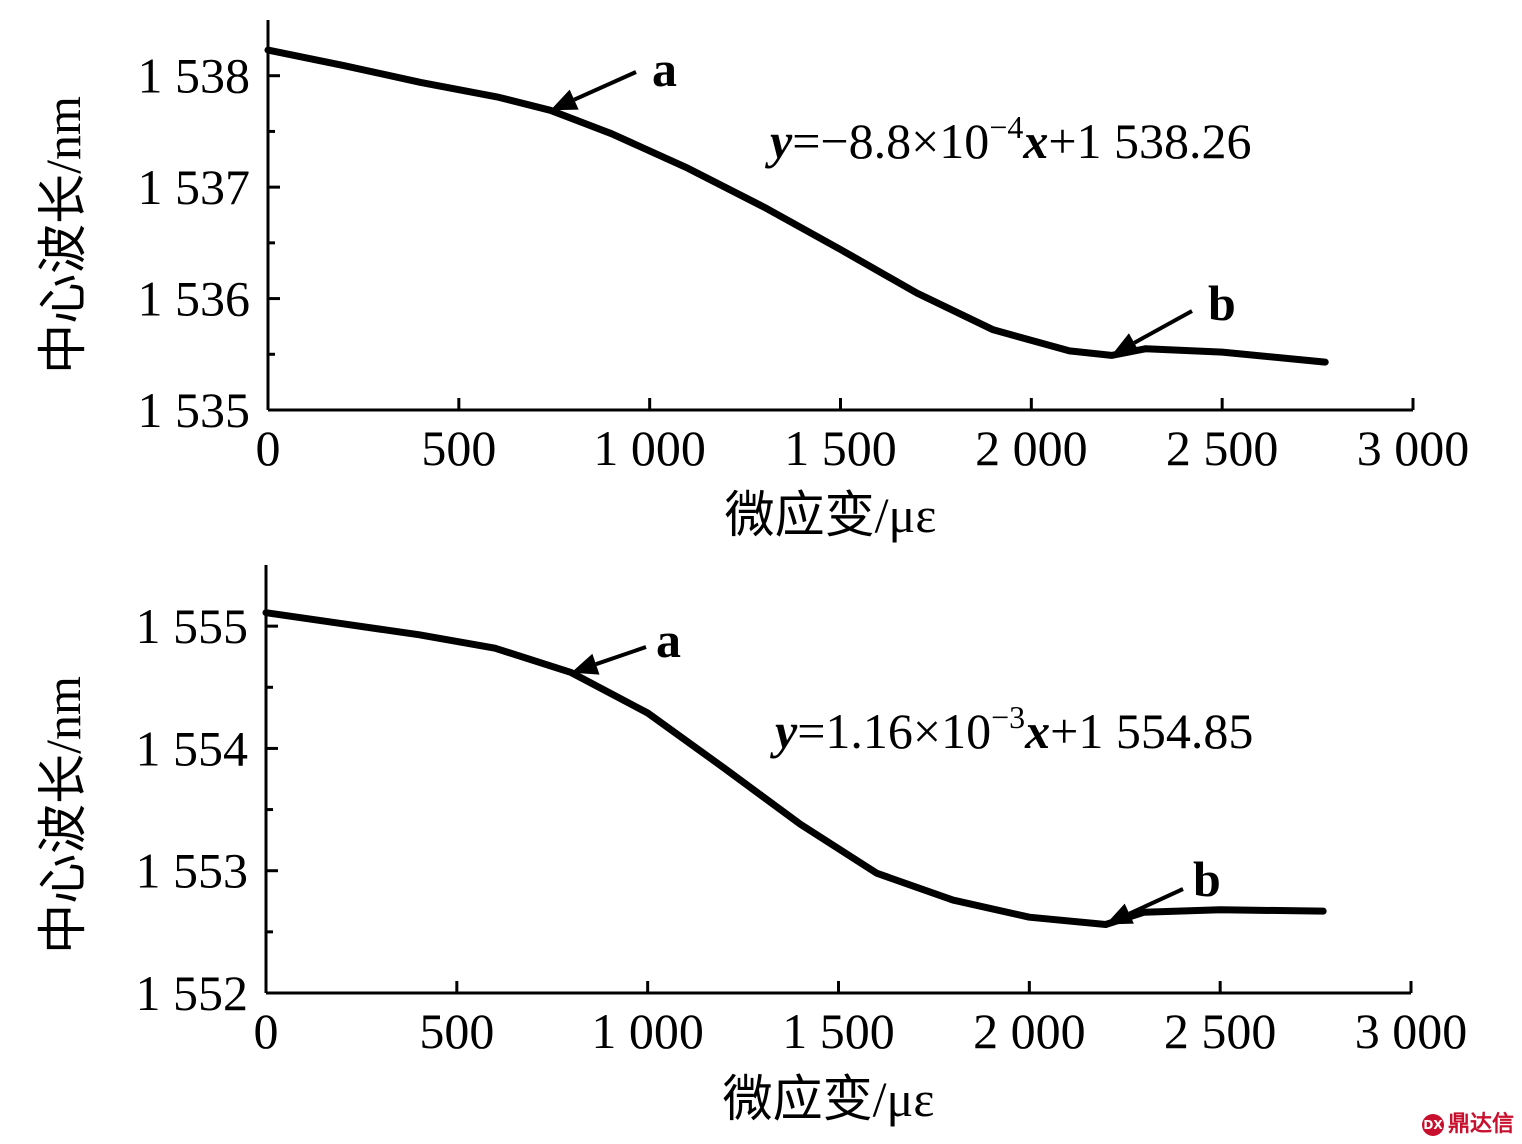 This screenshot has width=1522, height=1144. Describe the element at coordinates (194, 410) in the screenshot. I see `y-tick-label: 1 535` at that location.